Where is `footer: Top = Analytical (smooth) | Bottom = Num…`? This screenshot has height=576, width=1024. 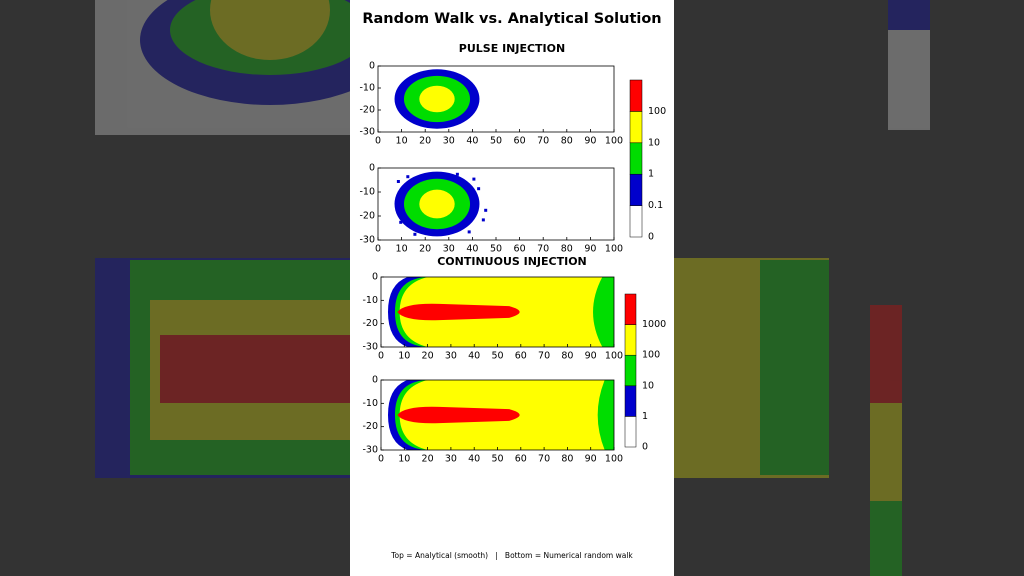
footer: Top = Analytical (smooth) | Bottom = Num… is located at coordinates (511, 555).